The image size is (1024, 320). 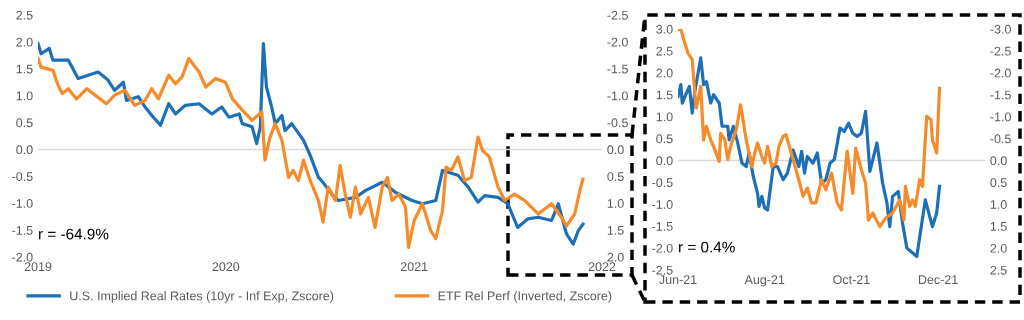 What do you see at coordinates (414, 267) in the screenshot?
I see `x-tick-label: 2021` at bounding box center [414, 267].